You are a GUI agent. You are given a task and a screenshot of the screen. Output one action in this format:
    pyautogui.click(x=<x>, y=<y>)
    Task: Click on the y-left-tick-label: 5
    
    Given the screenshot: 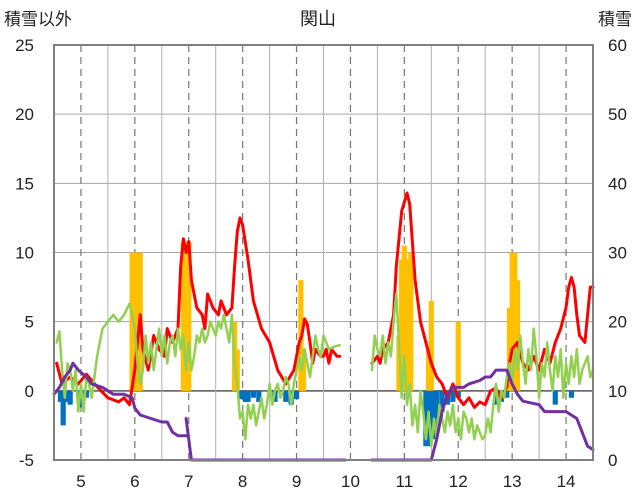 What is the action you would take?
    pyautogui.click(x=29, y=322)
    